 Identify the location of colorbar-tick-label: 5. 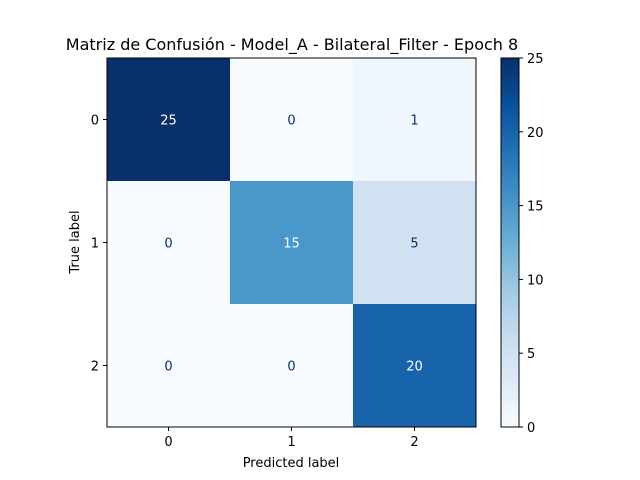
(531, 354).